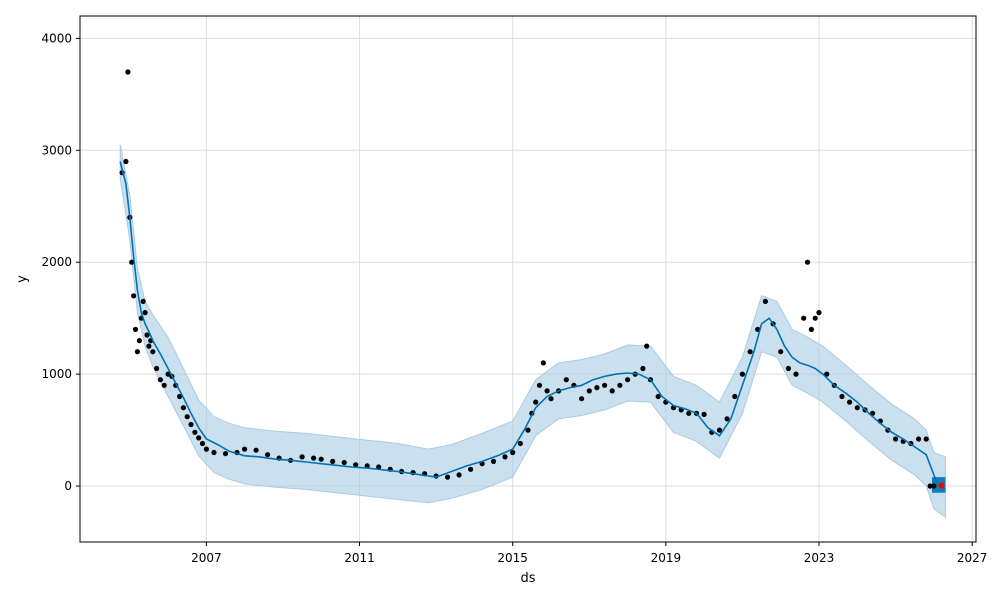 This screenshot has width=1000, height=600. Describe the element at coordinates (56, 374) in the screenshot. I see `y-tick-label: 1000` at that location.